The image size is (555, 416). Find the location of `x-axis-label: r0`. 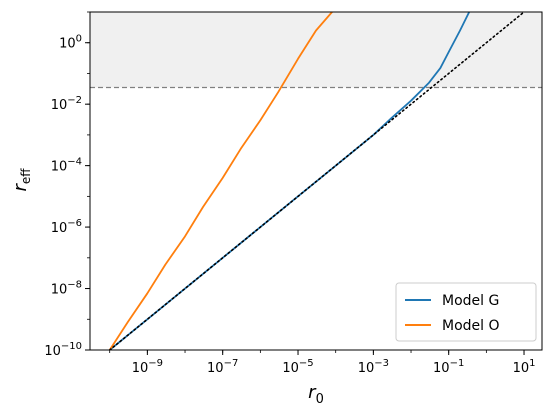

x-axis-label: r0 is located at coordinates (316, 394).